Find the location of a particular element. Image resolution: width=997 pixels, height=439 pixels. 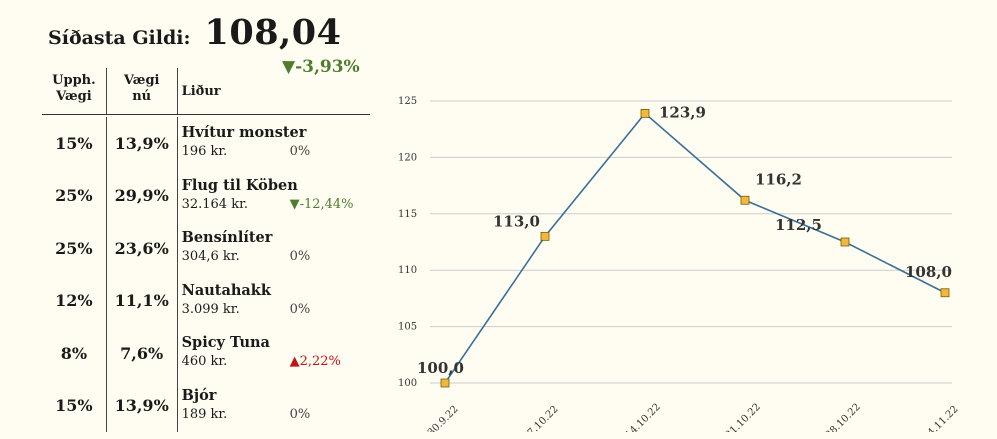

data-label: 112,5 is located at coordinates (798, 225).